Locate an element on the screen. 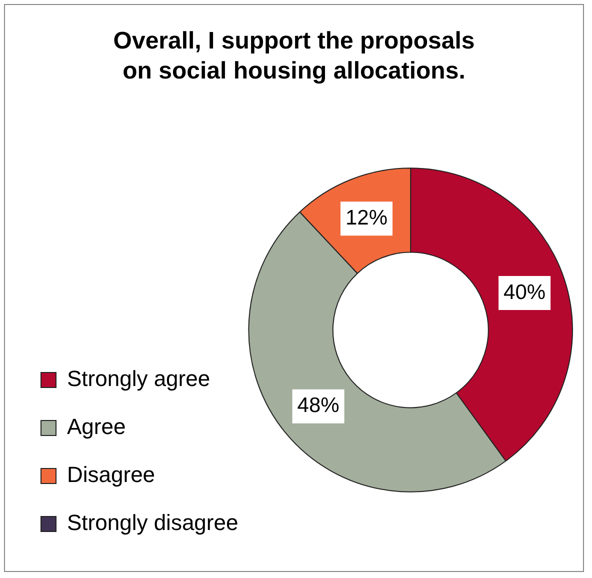  legend-label: Strongly disagree is located at coordinates (152, 523).